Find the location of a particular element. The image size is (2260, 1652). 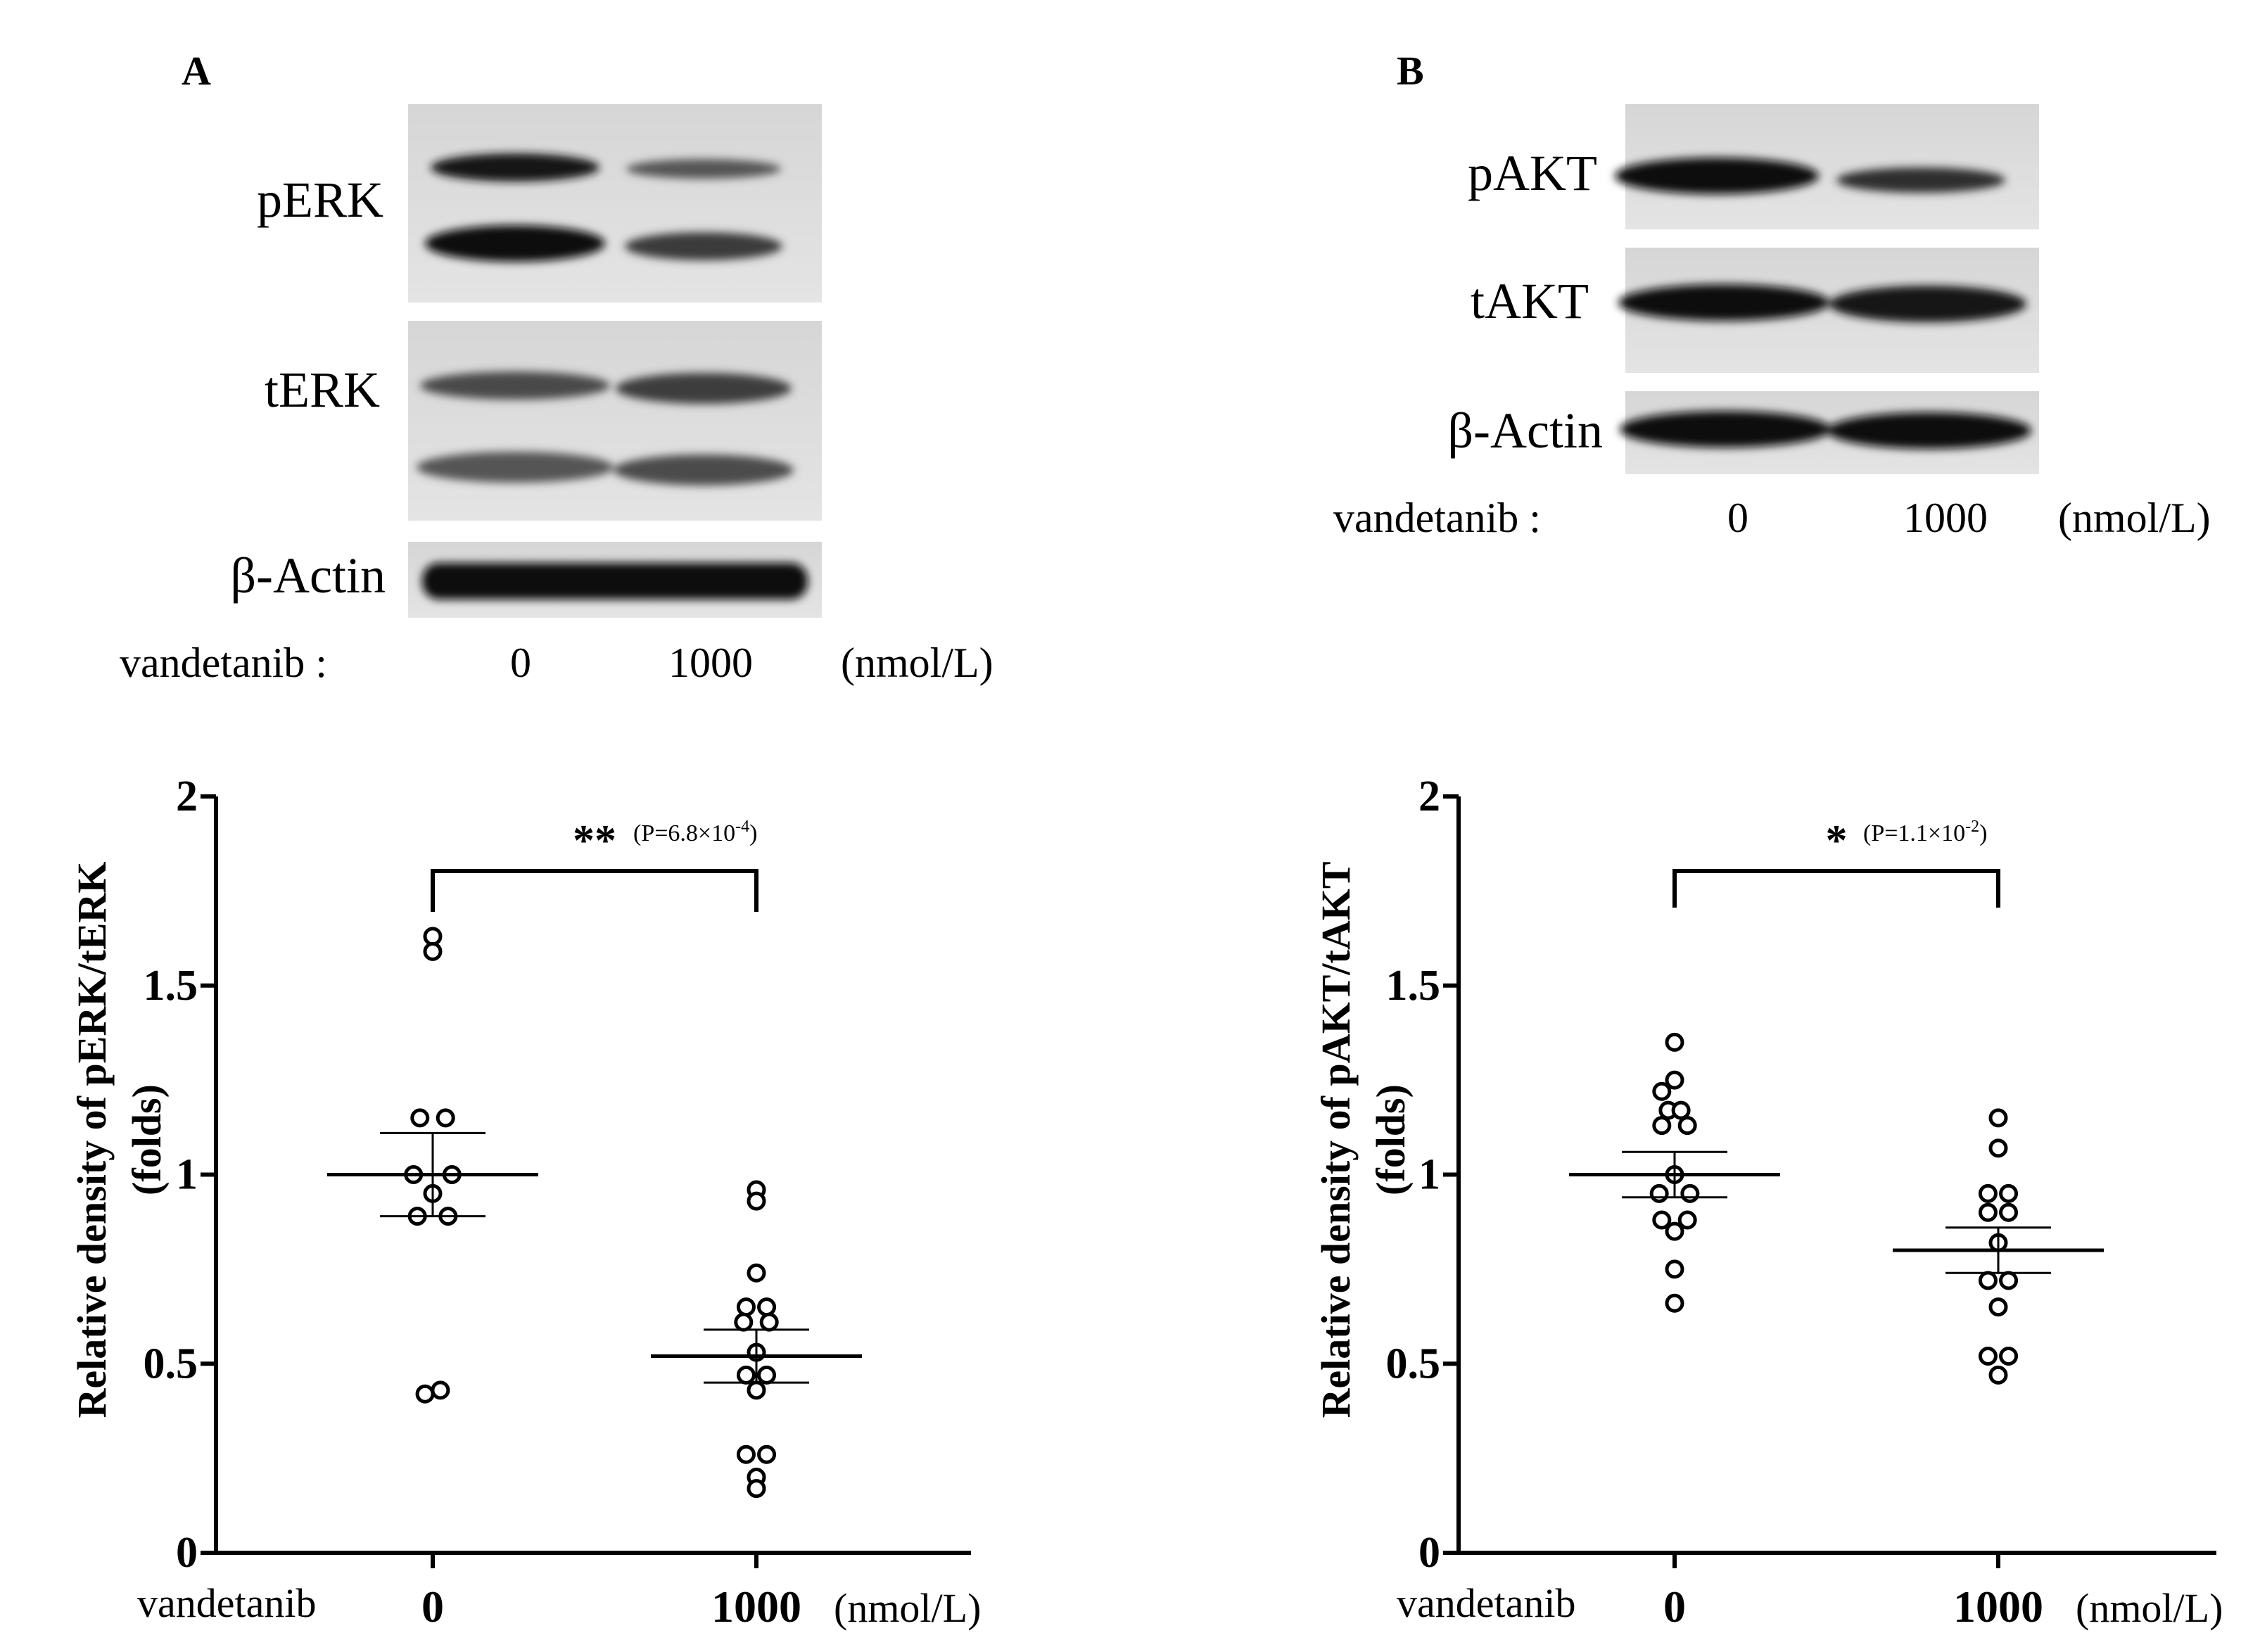

chart-b-ylabel: Relative density of pAKT/tAKT is located at coordinates (1336, 1139).